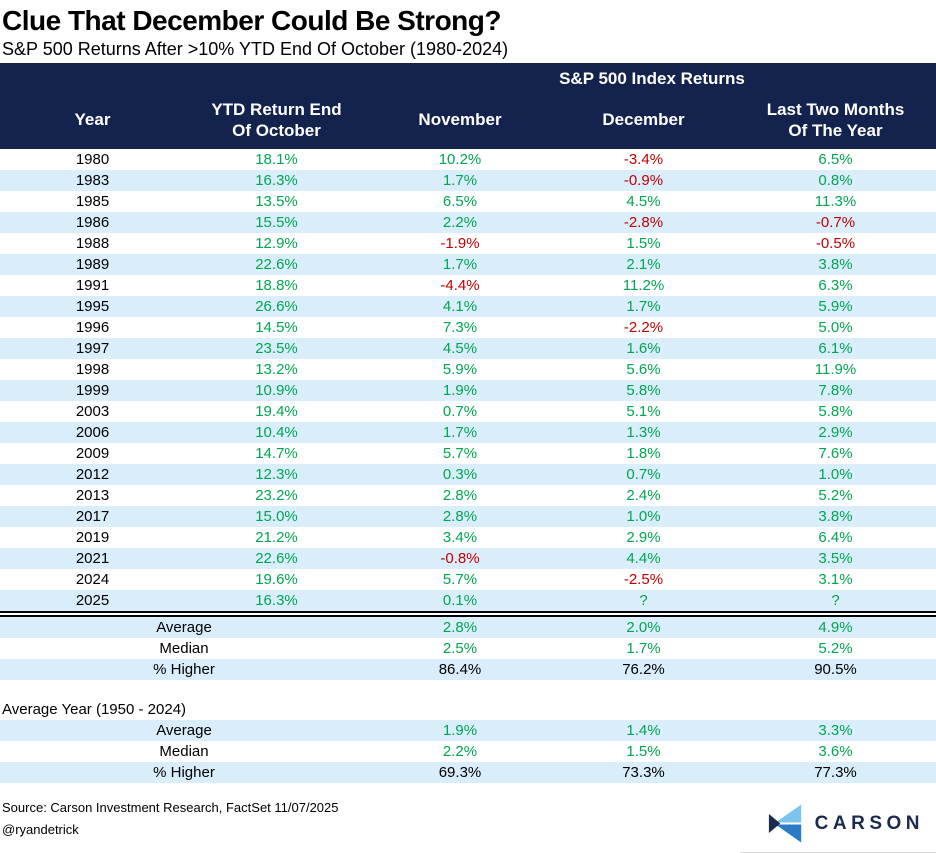 The height and width of the screenshot is (853, 936). Describe the element at coordinates (460, 286) in the screenshot. I see `november-cell: -4.4%` at that location.